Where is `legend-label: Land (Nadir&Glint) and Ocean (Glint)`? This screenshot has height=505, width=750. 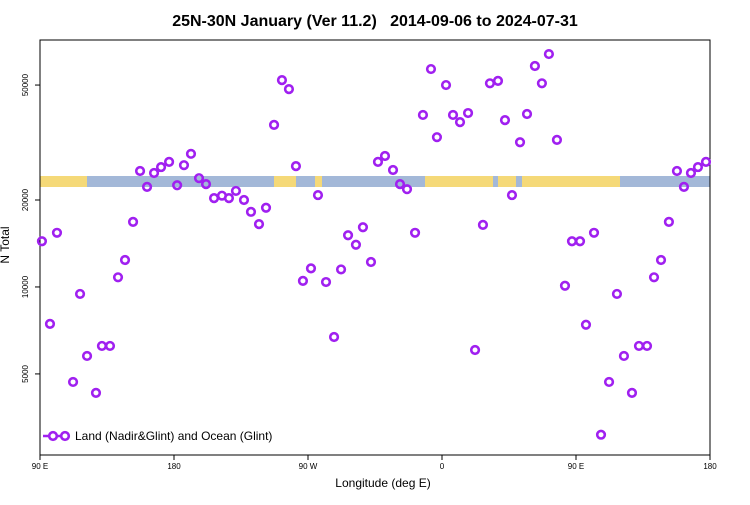
legend-label: Land (Nadir&Glint) and Ocean (Glint) is located at coordinates (173, 436).